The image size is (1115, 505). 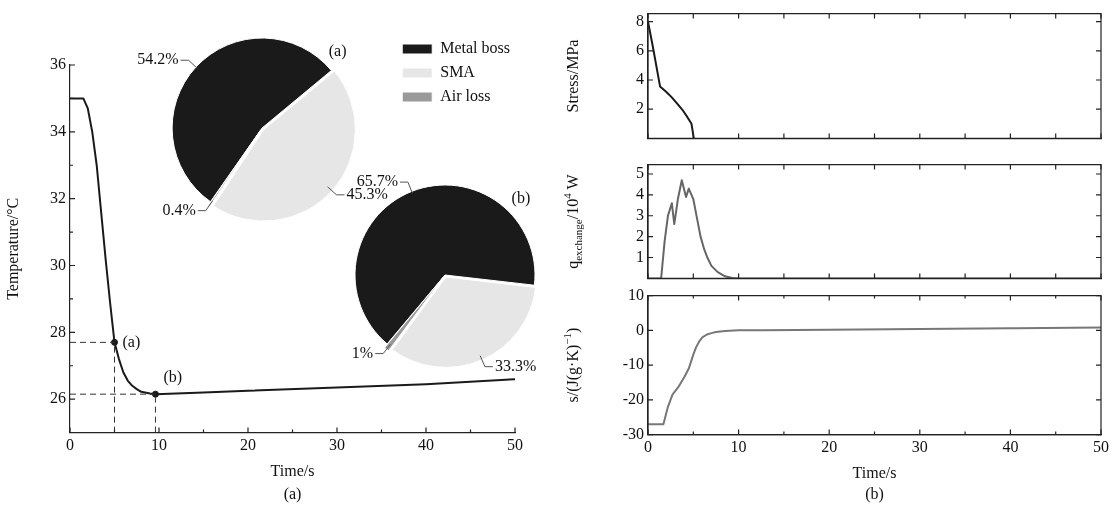 What do you see at coordinates (640, 20) in the screenshot?
I see `y-tick-label: 8` at bounding box center [640, 20].